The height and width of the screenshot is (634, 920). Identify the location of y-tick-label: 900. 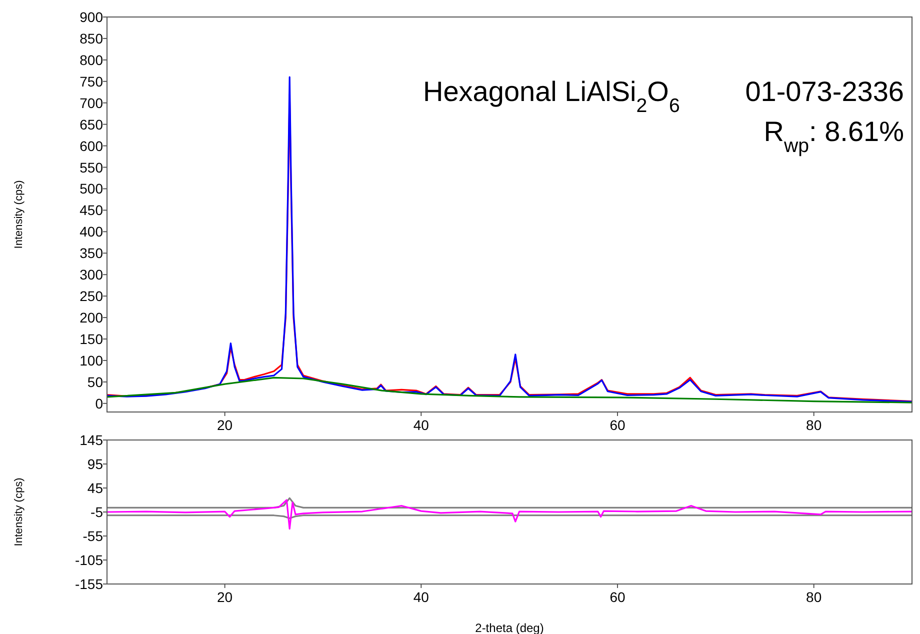
(92, 17).